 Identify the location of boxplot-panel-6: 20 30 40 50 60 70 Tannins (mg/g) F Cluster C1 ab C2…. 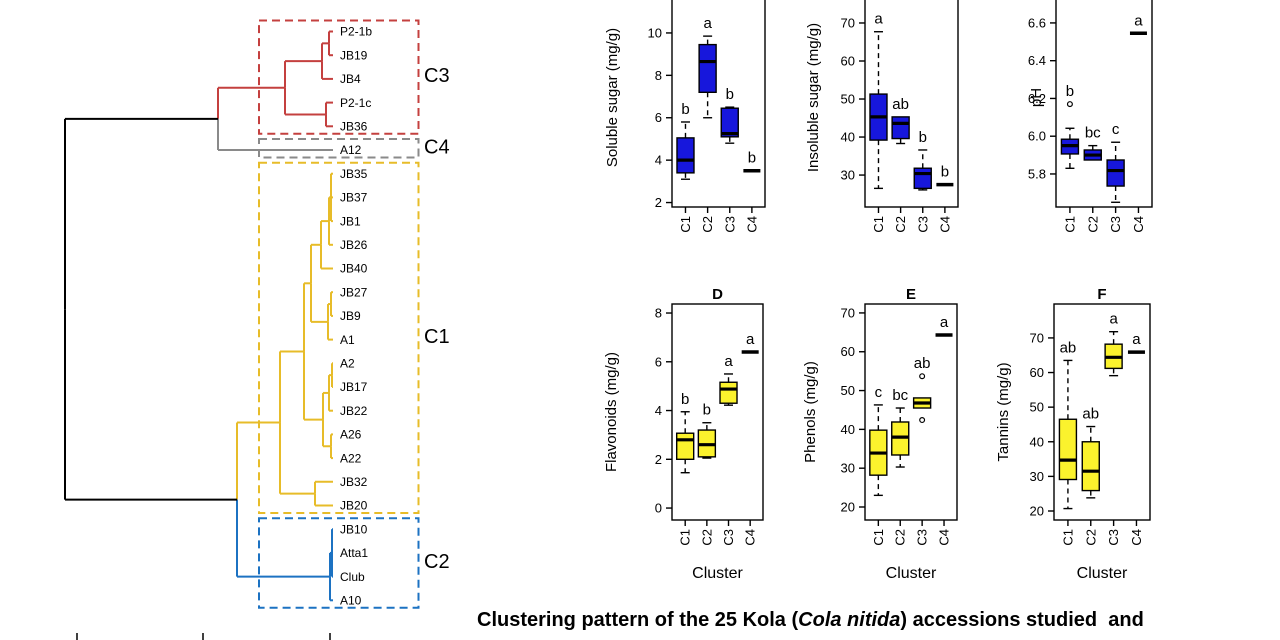
(1073, 434).